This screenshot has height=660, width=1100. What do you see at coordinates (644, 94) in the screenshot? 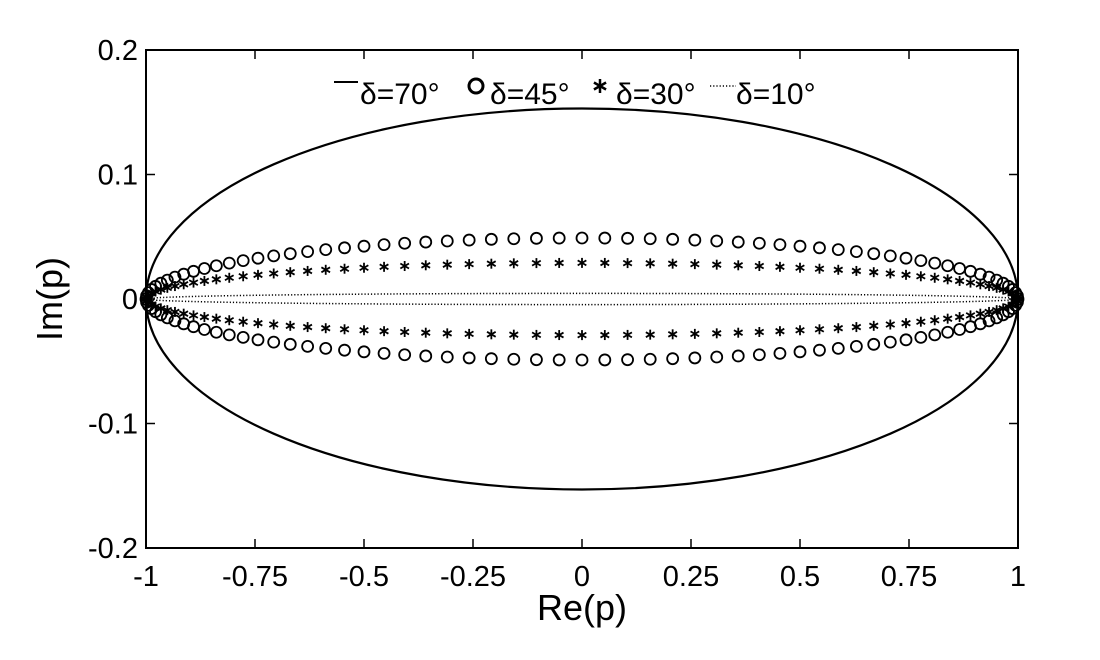
I see `legend-entry: δ=30°` at bounding box center [644, 94].